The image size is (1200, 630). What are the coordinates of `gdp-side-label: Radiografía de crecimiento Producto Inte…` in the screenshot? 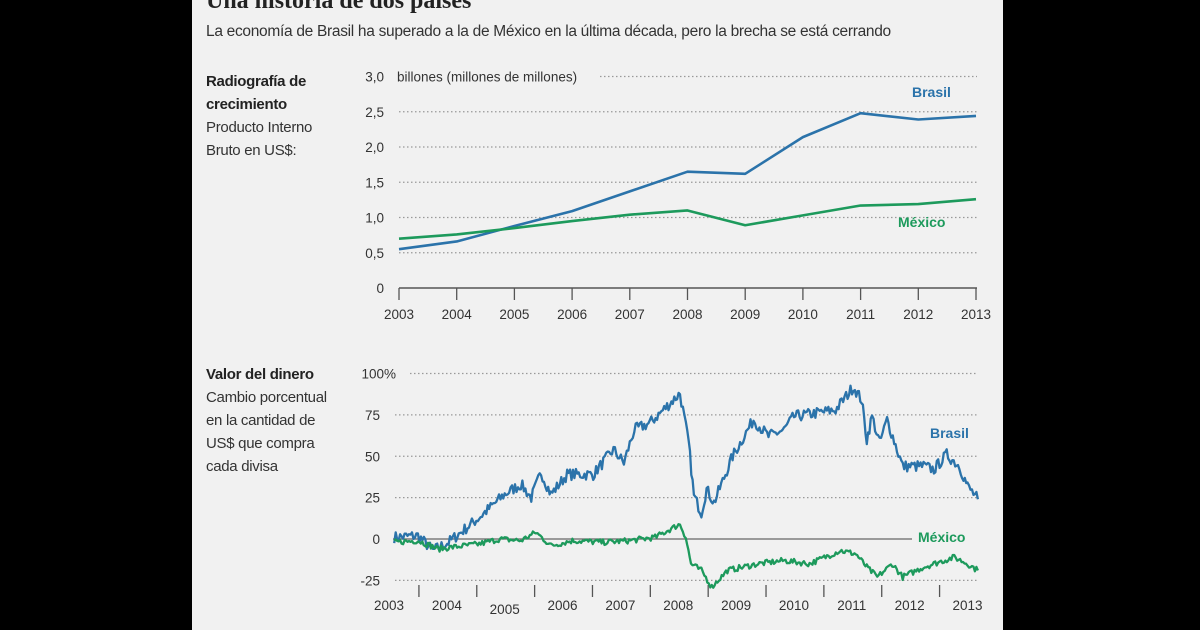 It's located at (259, 116).